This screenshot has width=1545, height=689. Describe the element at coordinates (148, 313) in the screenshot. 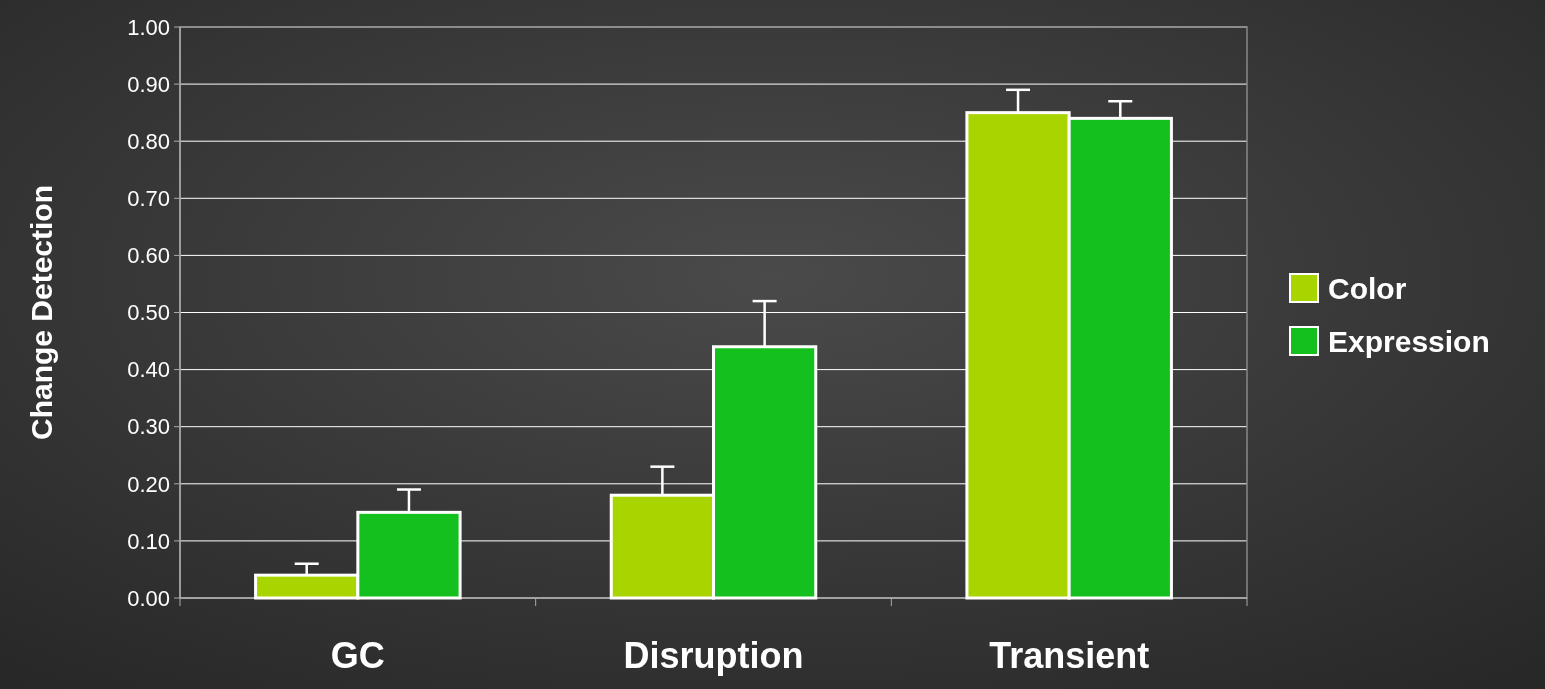

I see `y-tick-label: 0.50` at that location.